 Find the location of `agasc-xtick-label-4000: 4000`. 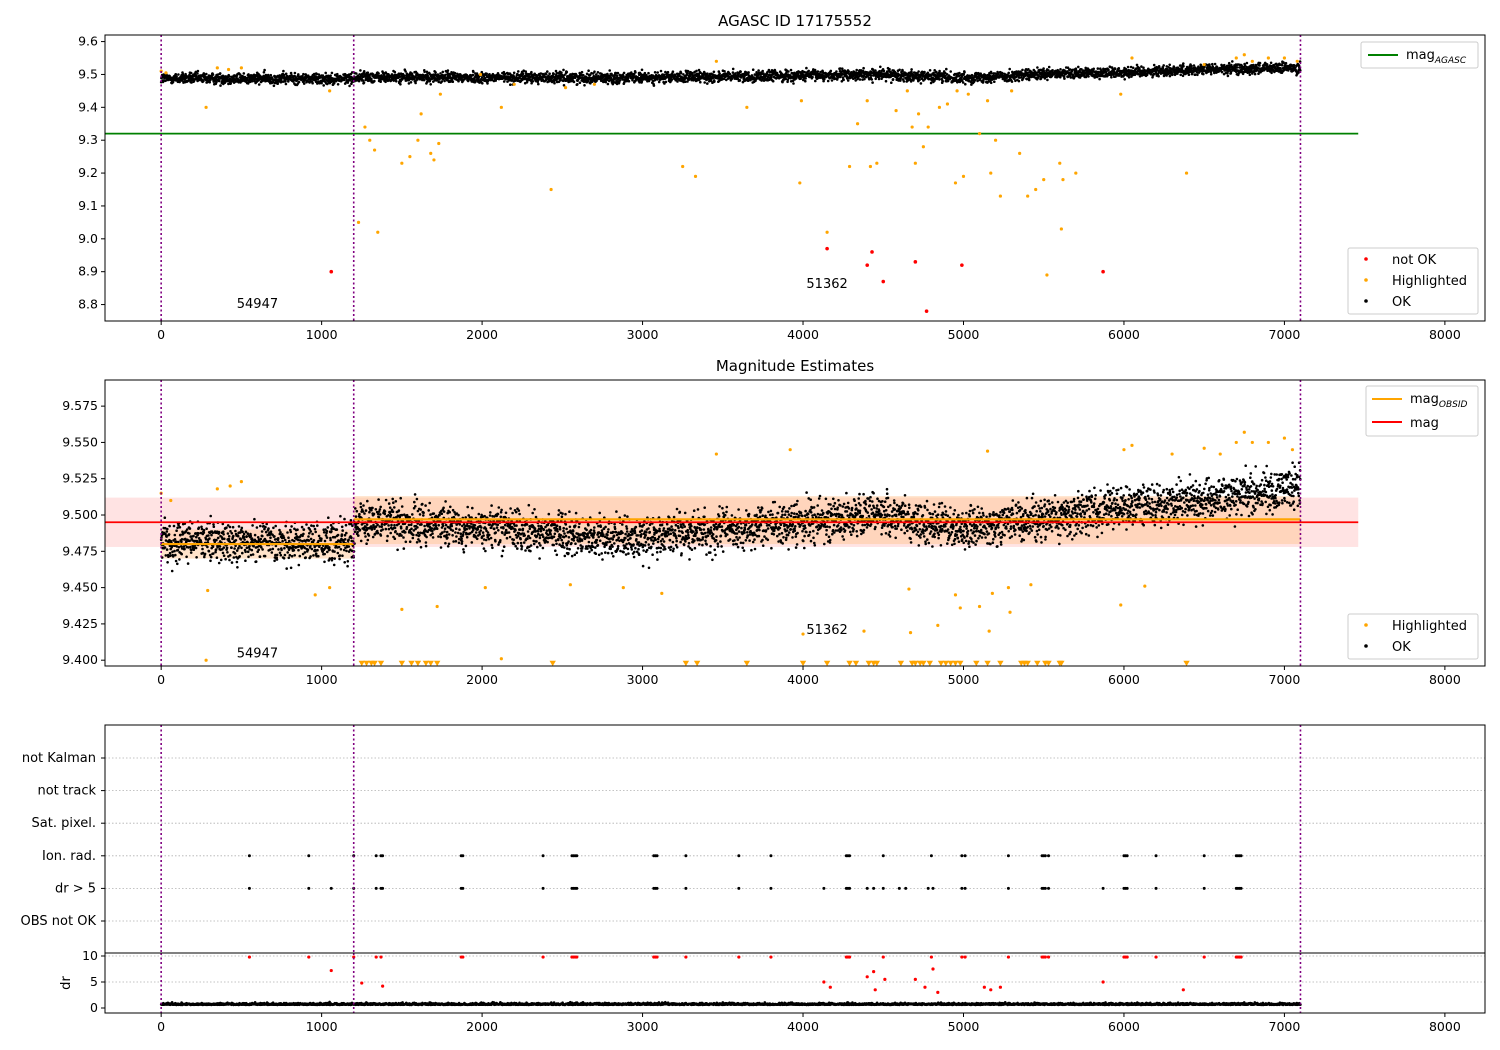

agasc-xtick-label-4000: 4000 is located at coordinates (803, 334).